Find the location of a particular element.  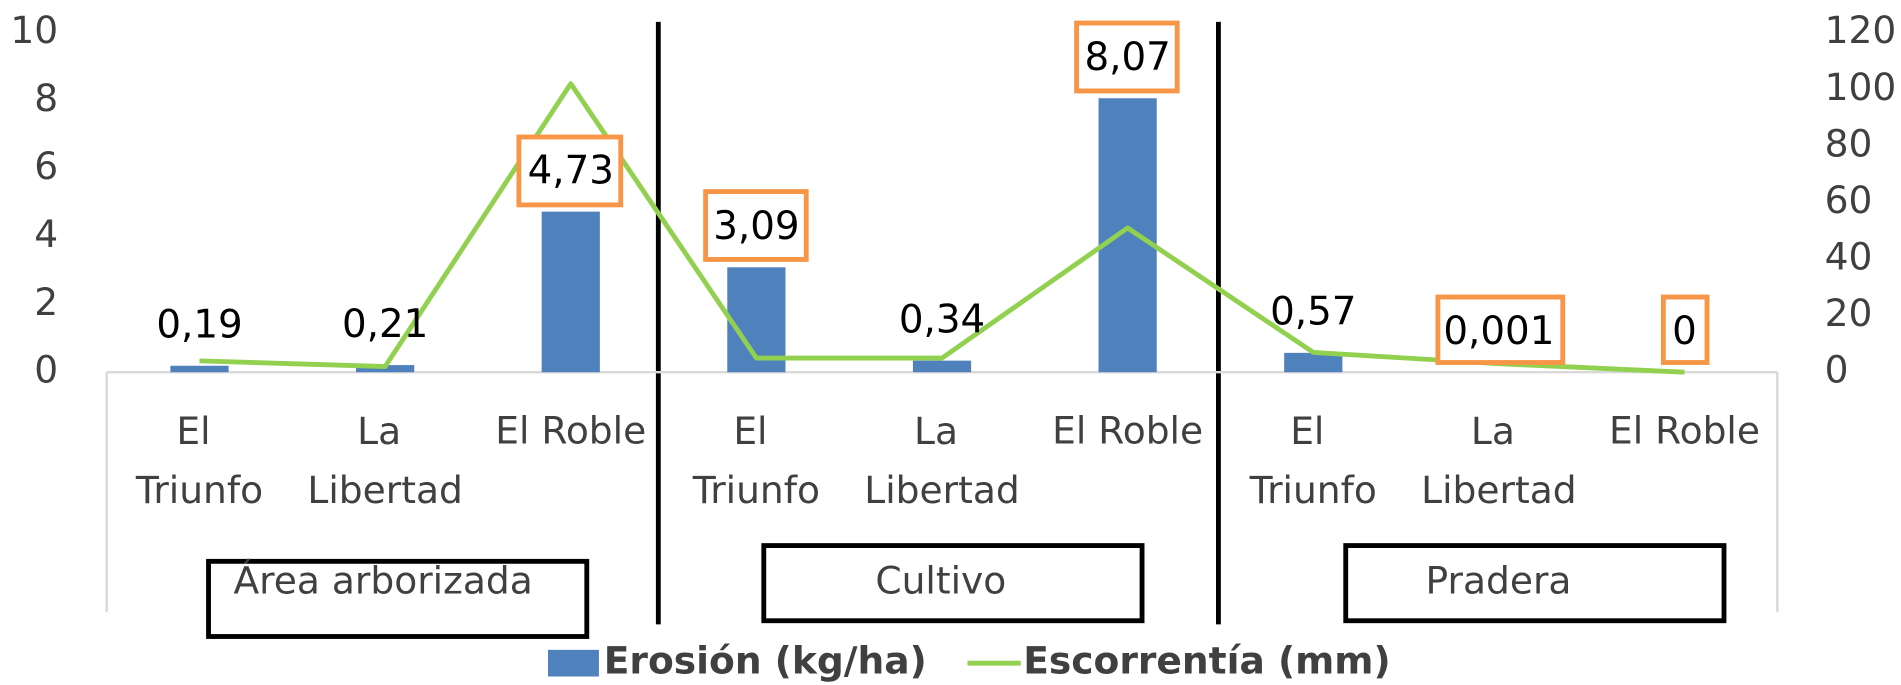

data-label: 0,57 is located at coordinates (1313, 312).